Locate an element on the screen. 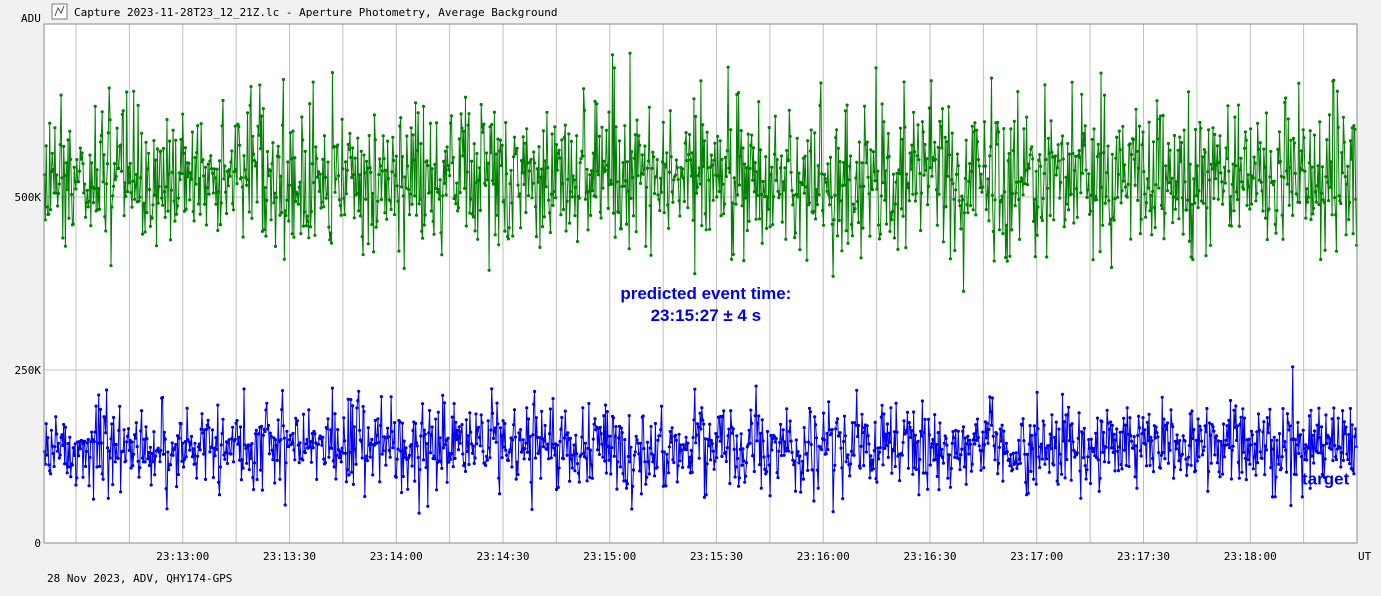 The height and width of the screenshot is (596, 1381). x-tick-label: 23:15:00 is located at coordinates (609, 556).